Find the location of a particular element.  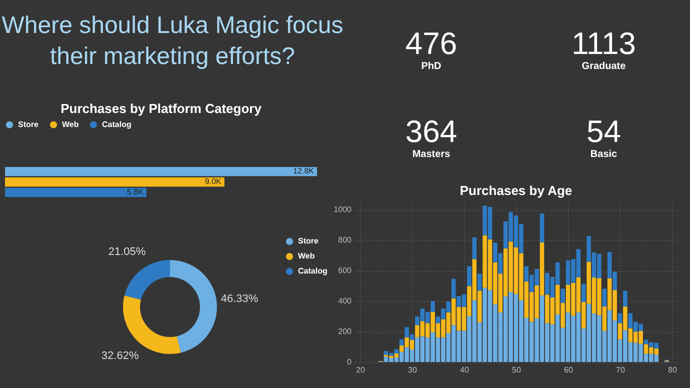

data-label: 5.8K is located at coordinates (135, 191).